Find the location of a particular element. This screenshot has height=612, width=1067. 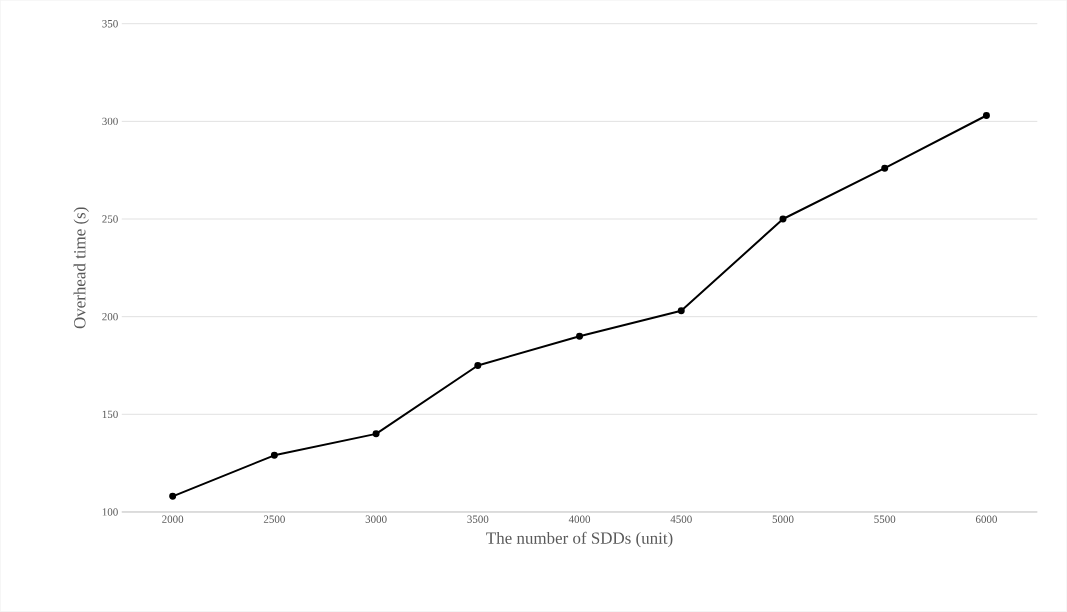

y-tick-label: 100 is located at coordinates (110, 512).